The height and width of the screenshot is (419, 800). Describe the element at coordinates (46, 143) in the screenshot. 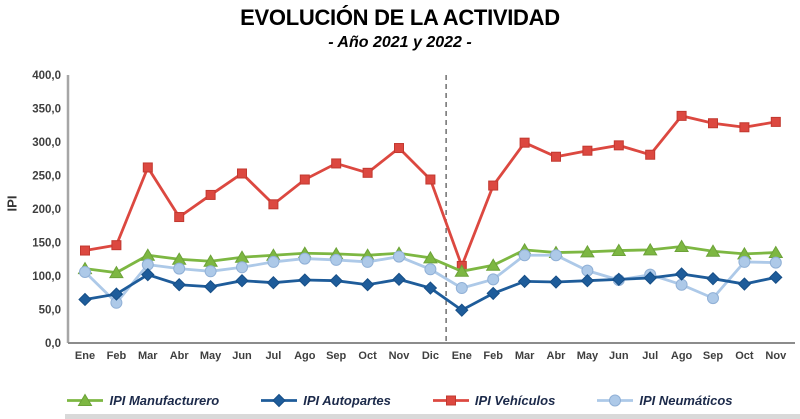

I see `y-tick-label: 300,0` at that location.